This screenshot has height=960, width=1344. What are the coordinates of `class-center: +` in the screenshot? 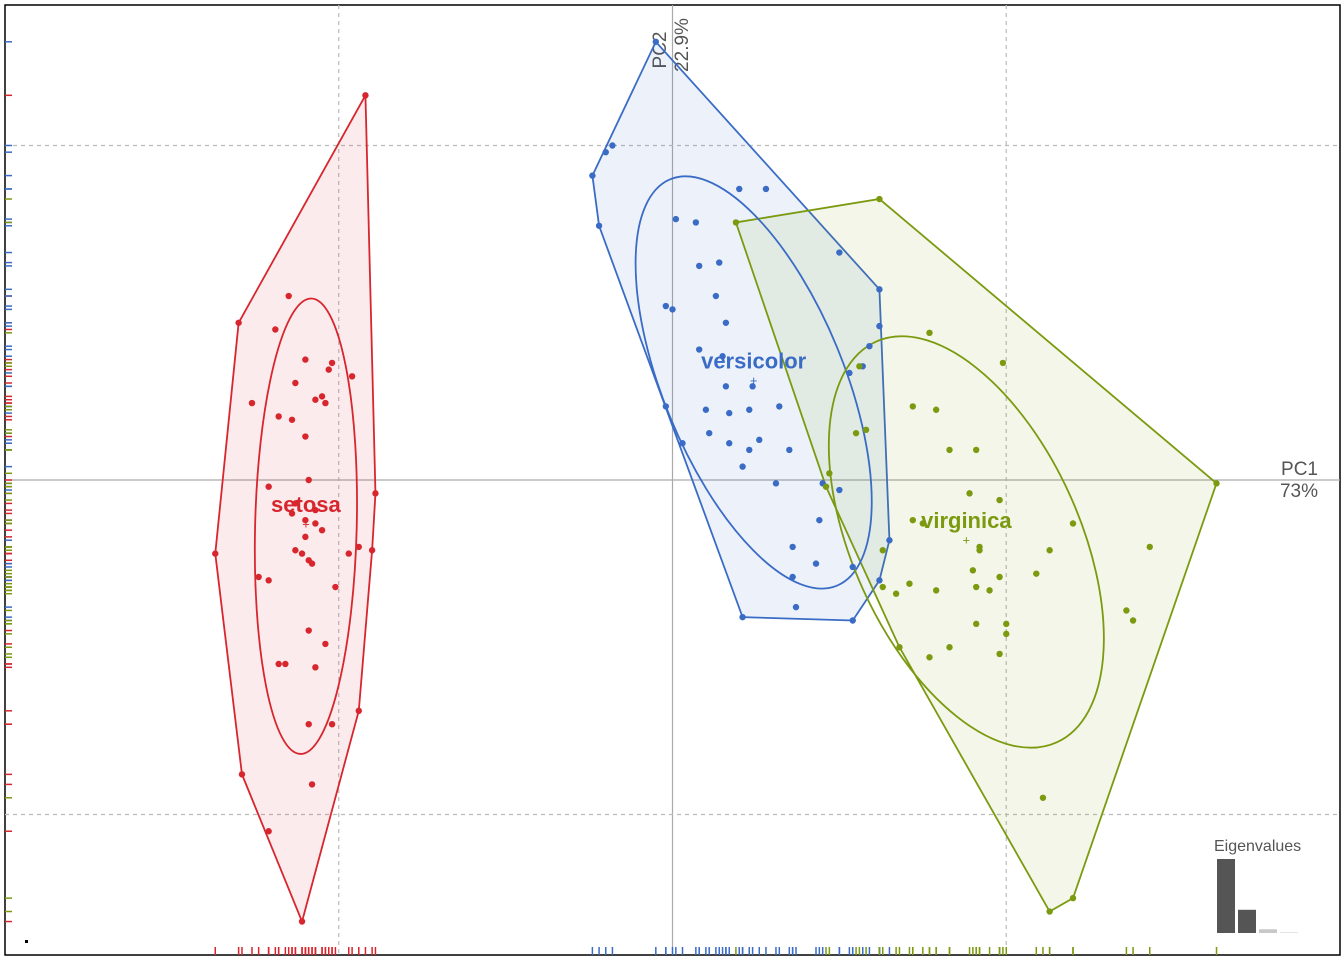 It's located at (306, 524).